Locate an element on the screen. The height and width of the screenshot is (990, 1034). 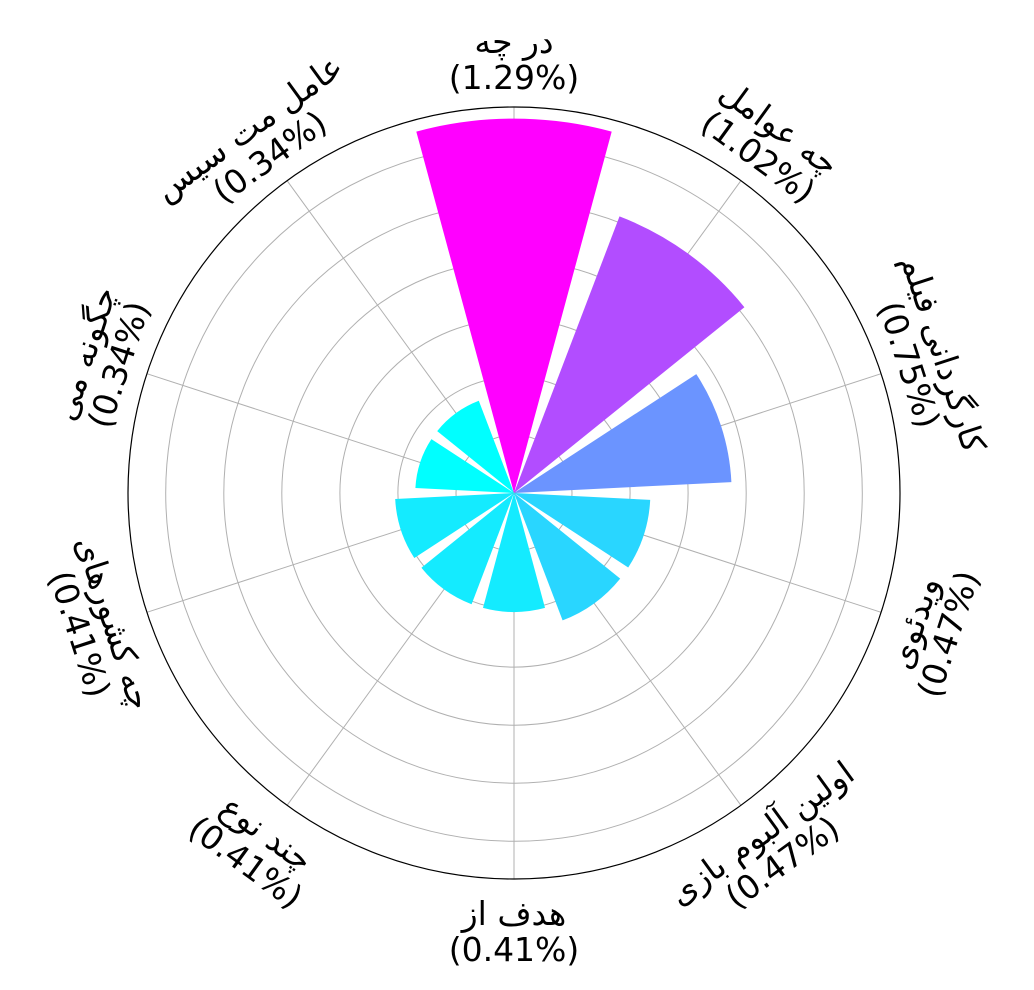
category-label-2: کارگردانی فیلم(0.75%) is located at coordinates (931, 354).